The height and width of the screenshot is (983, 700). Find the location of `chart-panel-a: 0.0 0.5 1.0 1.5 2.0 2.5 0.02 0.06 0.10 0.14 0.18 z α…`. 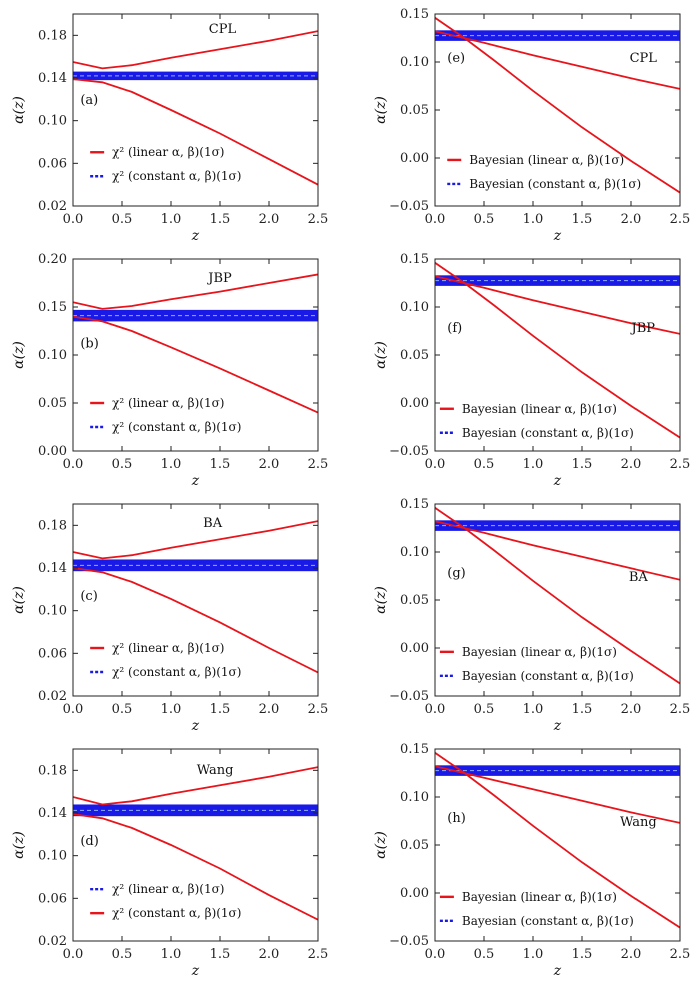

chart-panel-a: 0.0 0.5 1.0 1.5 2.0 2.5 0.02 0.06 0.10 0.14 0.18 z α… is located at coordinates (170, 128).